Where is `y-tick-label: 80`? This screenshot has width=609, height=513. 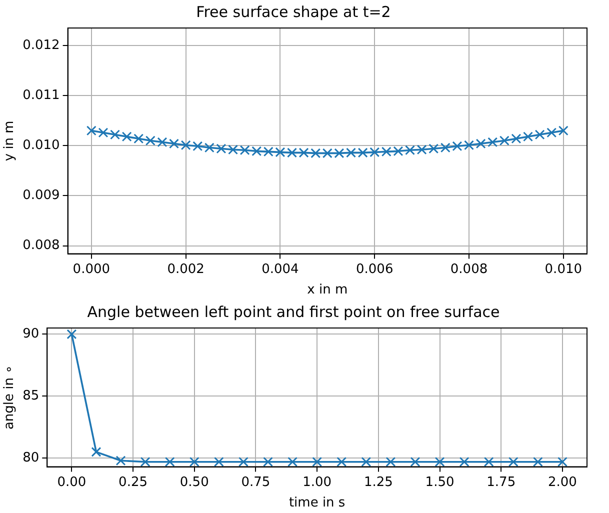
y-tick-label: 80 is located at coordinates (31, 458).